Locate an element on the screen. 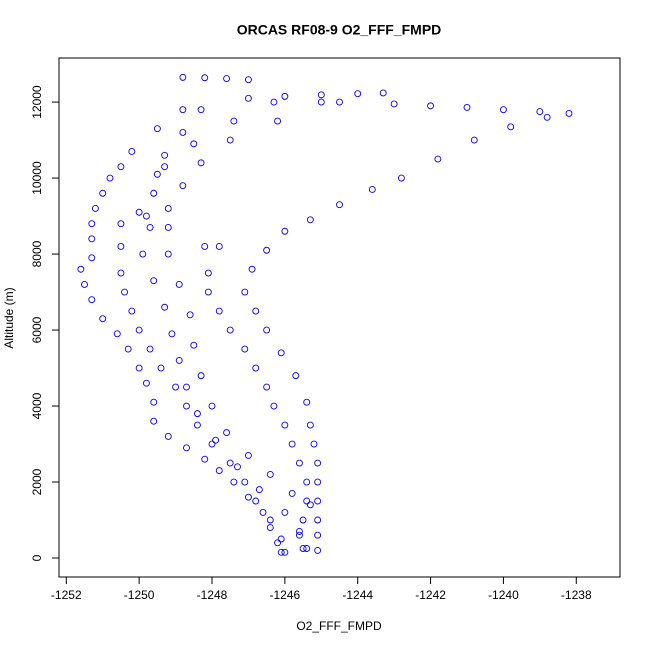  x-tick-label: -1248 is located at coordinates (212, 595).